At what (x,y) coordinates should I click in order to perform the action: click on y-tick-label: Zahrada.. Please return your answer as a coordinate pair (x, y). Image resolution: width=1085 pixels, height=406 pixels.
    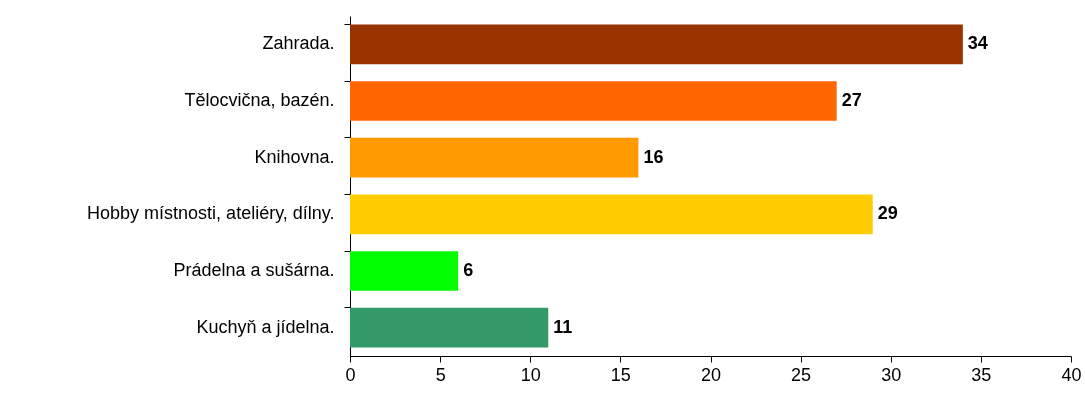
    Looking at the image, I should click on (298, 43).